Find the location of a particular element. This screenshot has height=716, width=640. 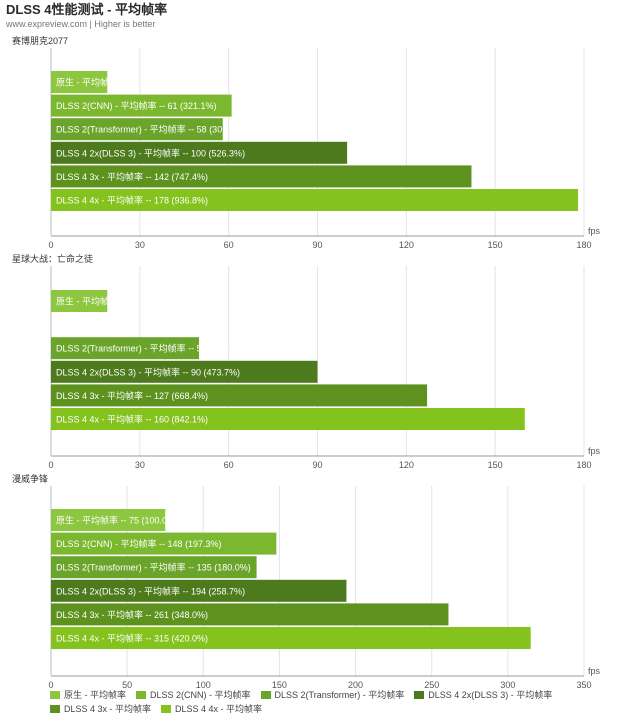

legend-item: DLSS 4 2x(DLSS 3) - 平均帧率 is located at coordinates (483, 695).